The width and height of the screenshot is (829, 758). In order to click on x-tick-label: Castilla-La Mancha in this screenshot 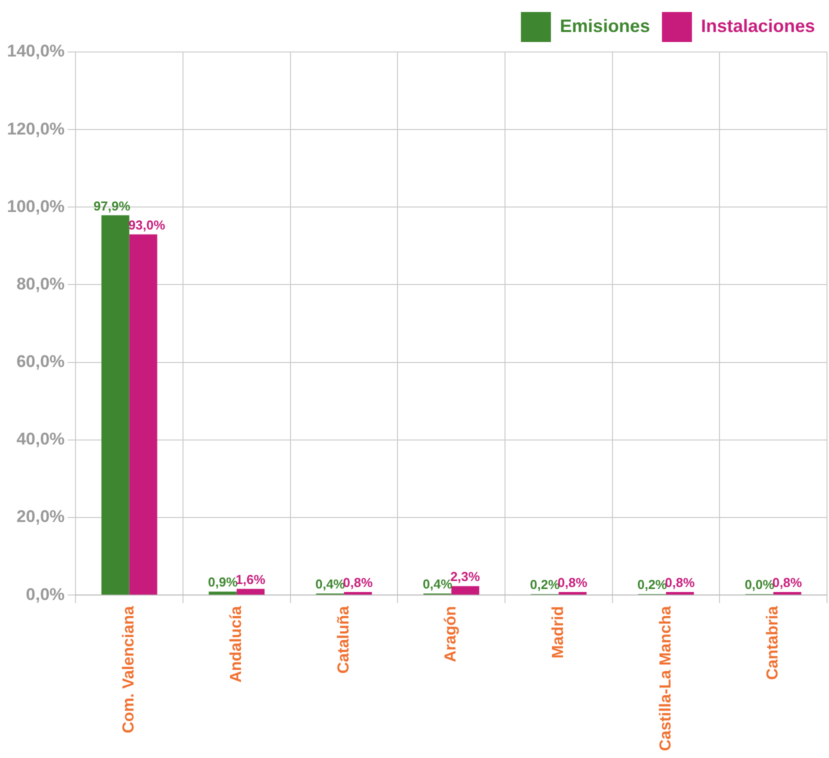, I will do `click(665, 679)`.